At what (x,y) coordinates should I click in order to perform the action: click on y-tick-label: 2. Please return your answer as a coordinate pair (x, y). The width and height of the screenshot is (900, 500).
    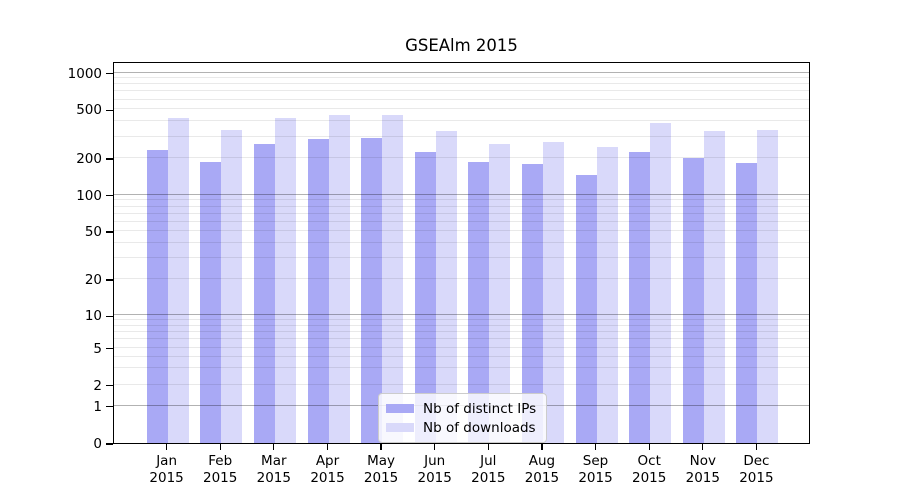
    Looking at the image, I should click on (97, 385).